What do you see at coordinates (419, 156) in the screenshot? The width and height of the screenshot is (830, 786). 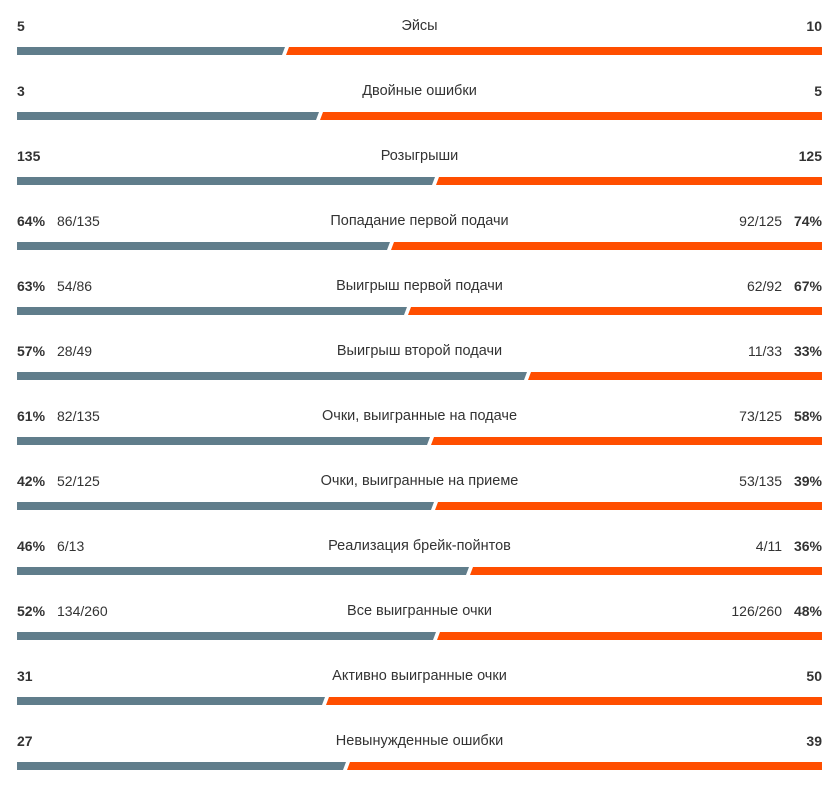 I see `stat-title: Розыгрыши` at bounding box center [419, 156].